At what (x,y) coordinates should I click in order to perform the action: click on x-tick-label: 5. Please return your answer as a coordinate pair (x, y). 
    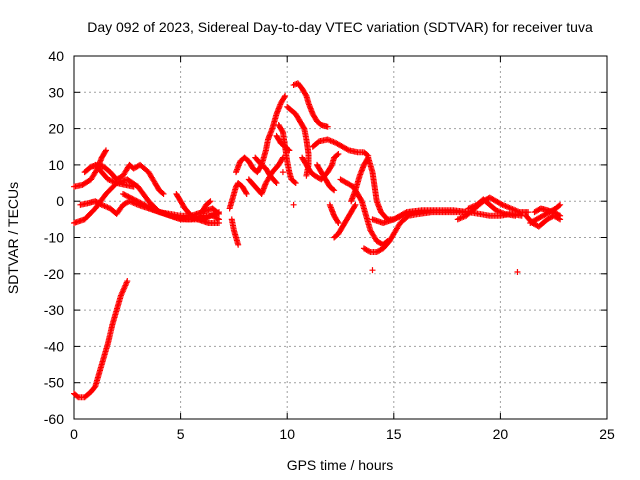
    Looking at the image, I should click on (181, 434).